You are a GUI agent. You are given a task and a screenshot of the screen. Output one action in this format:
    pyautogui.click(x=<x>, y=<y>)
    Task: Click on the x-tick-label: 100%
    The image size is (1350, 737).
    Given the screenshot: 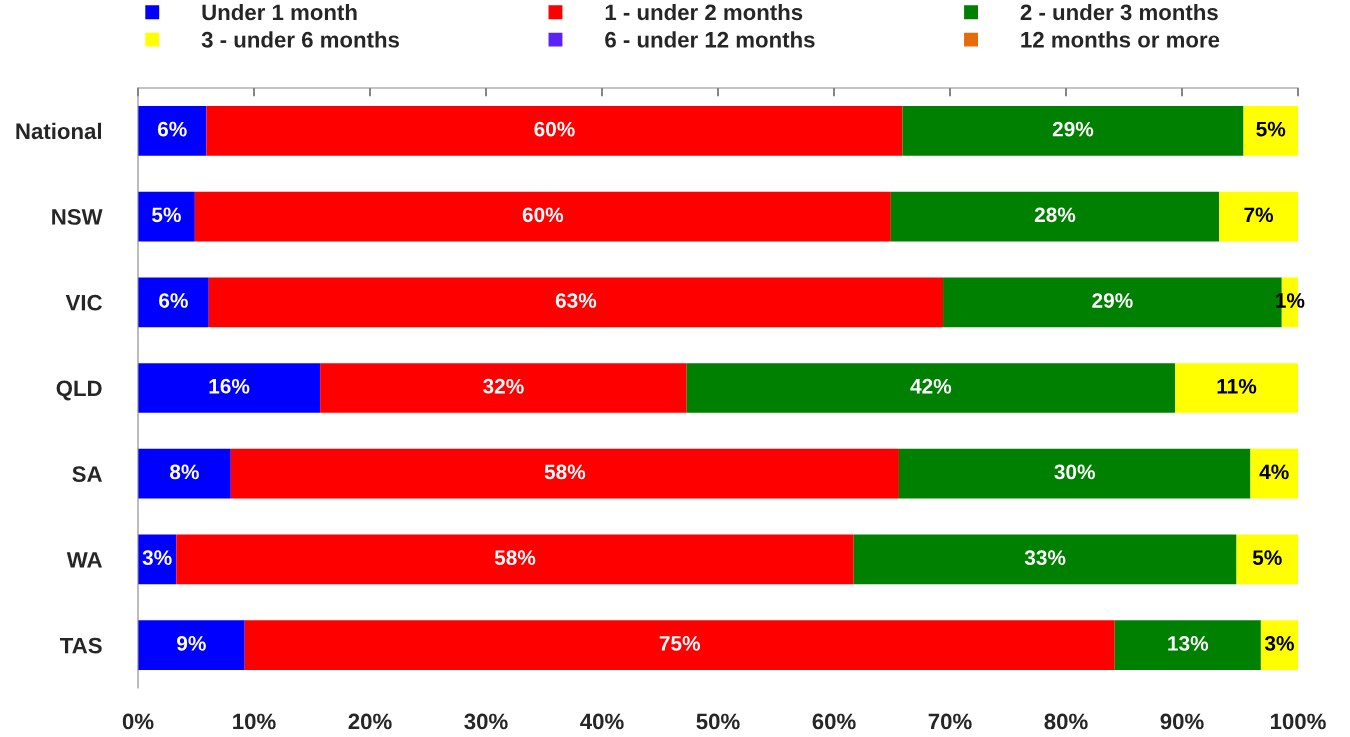 What is the action you would take?
    pyautogui.click(x=1298, y=721)
    